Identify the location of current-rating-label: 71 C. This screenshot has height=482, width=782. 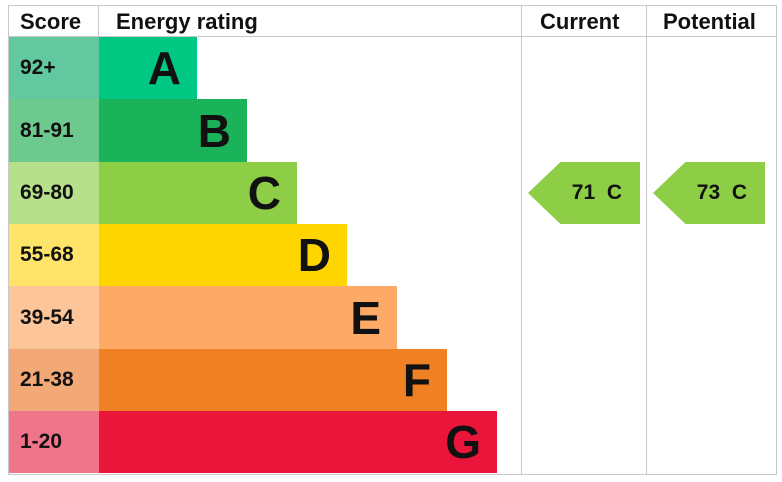
(596, 192).